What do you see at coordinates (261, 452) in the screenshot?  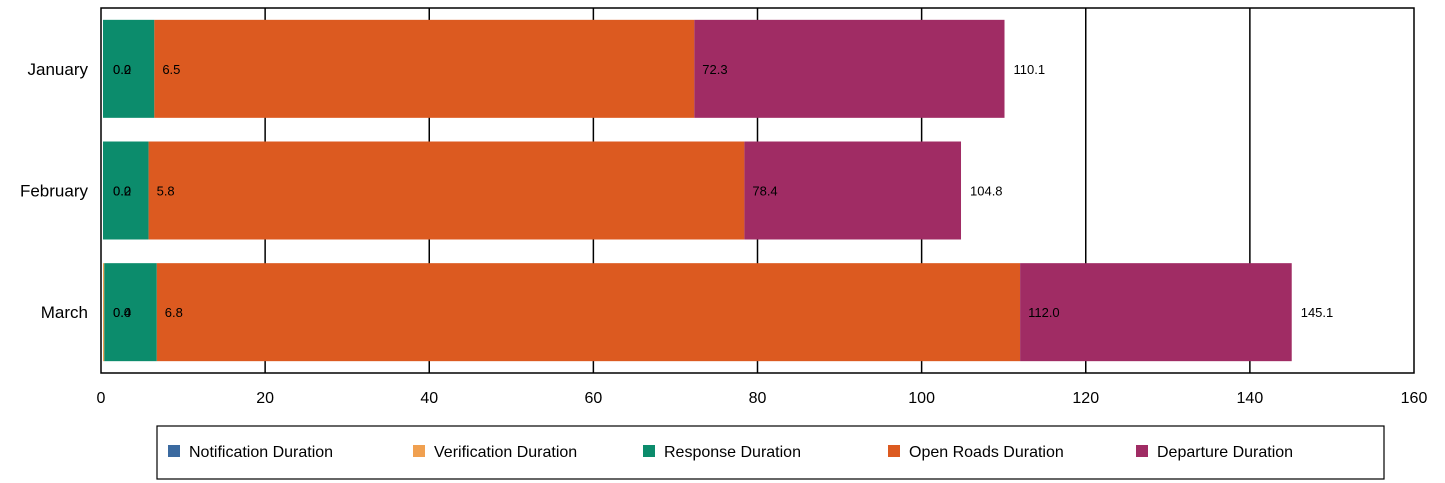 I see `legend-label: Notification Duration` at bounding box center [261, 452].